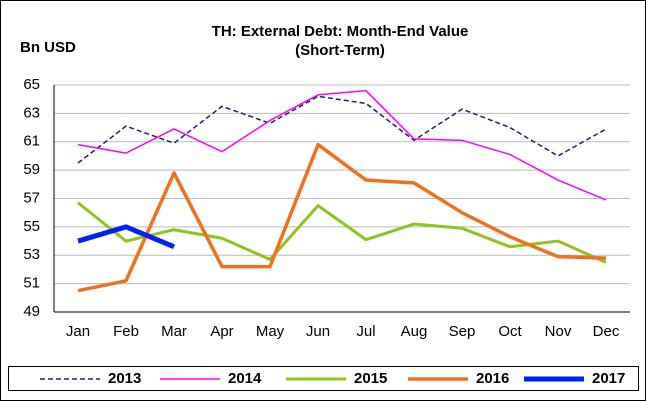 This screenshot has width=646, height=401. Describe the element at coordinates (174, 331) in the screenshot. I see `x-tick-label: Mar` at that location.